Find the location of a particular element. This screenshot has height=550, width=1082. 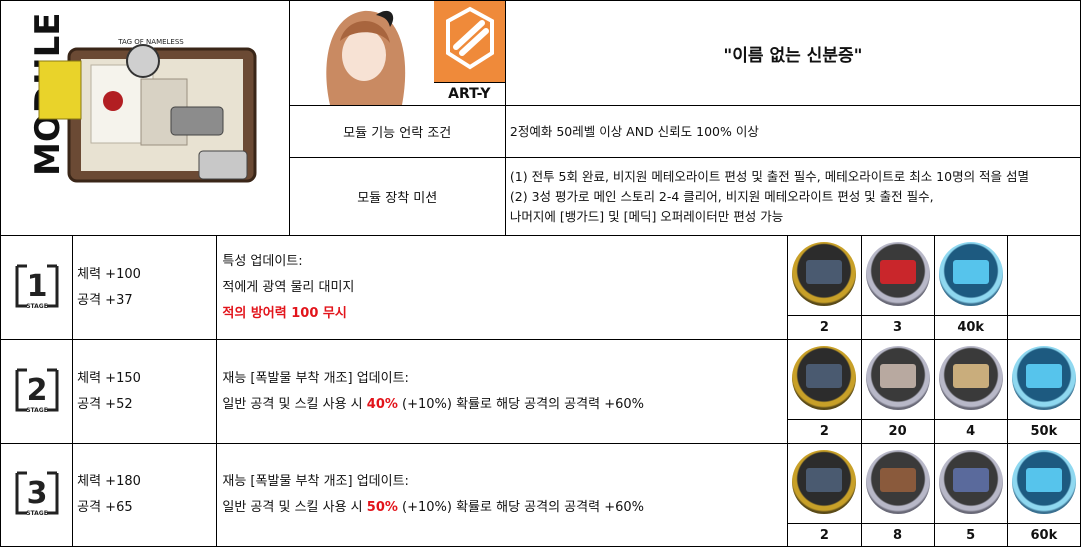

operator-portrait-cell is located at coordinates (361, 53).